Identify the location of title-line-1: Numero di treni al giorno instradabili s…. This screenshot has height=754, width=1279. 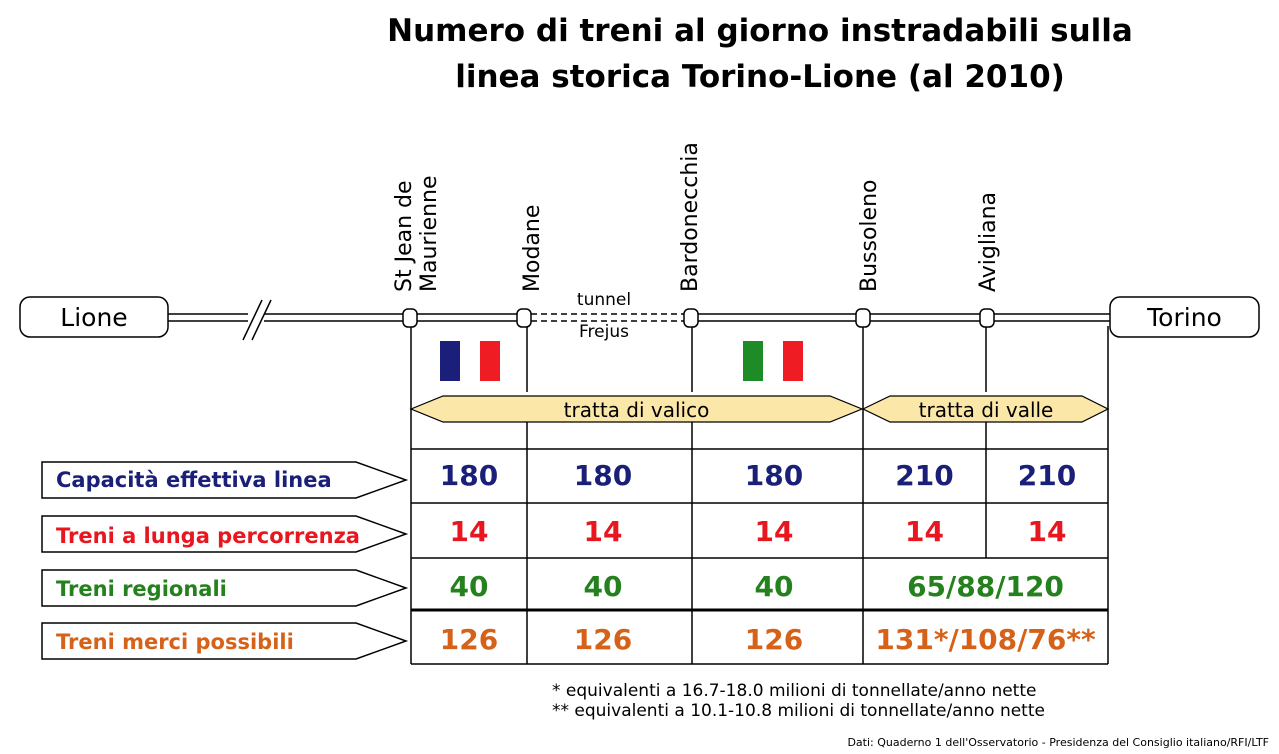
(760, 31).